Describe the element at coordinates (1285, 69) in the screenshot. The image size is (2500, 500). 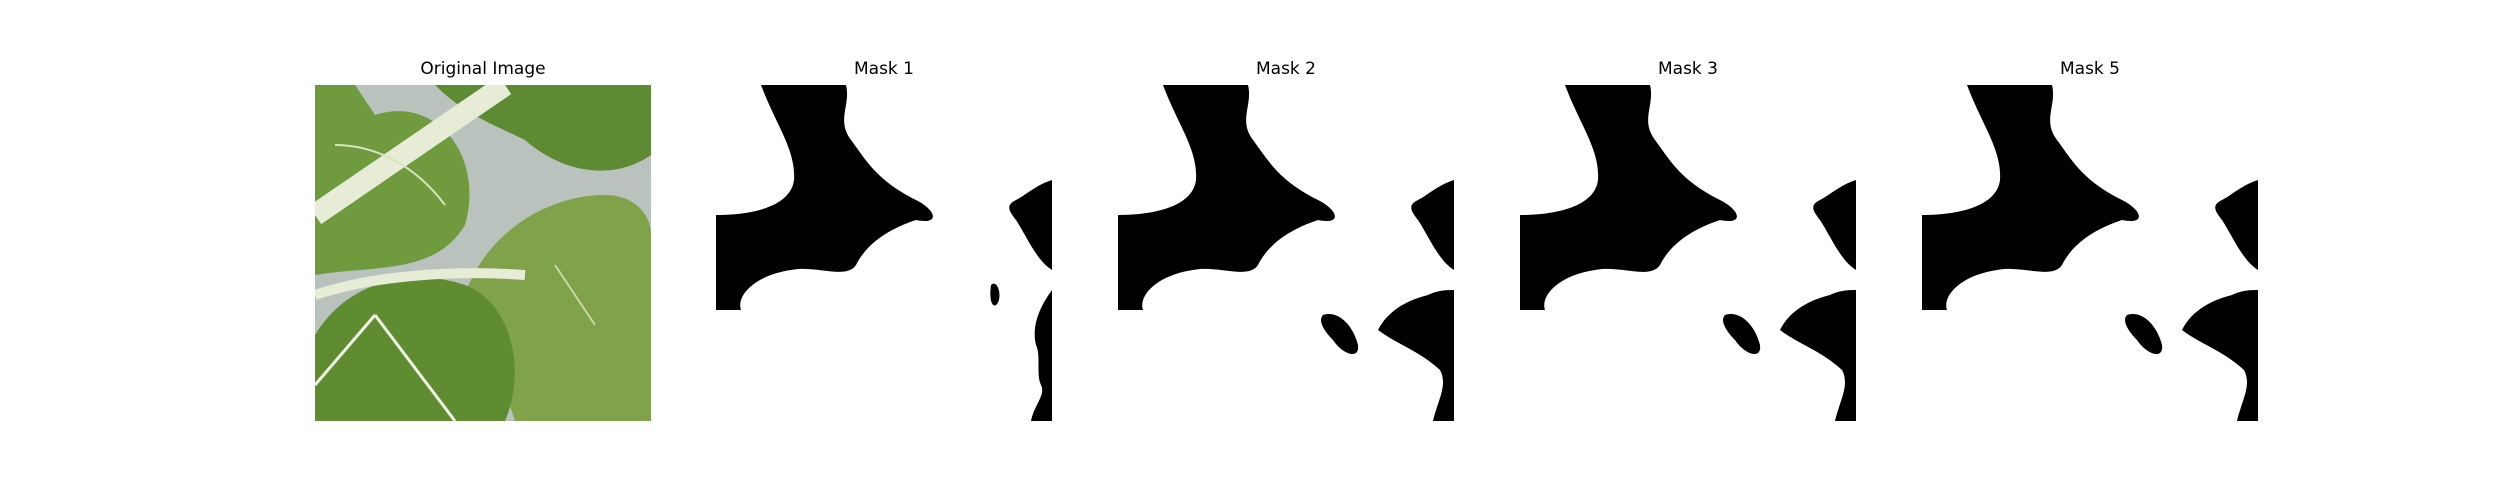
I see `panel-title: Mask 2` at that location.